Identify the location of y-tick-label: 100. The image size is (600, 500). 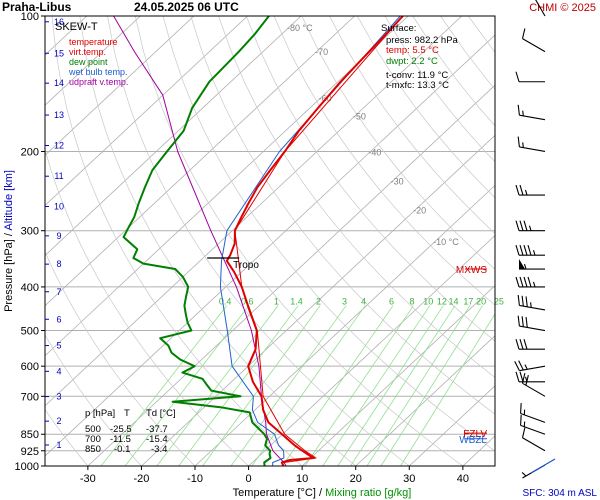
(30, 17).